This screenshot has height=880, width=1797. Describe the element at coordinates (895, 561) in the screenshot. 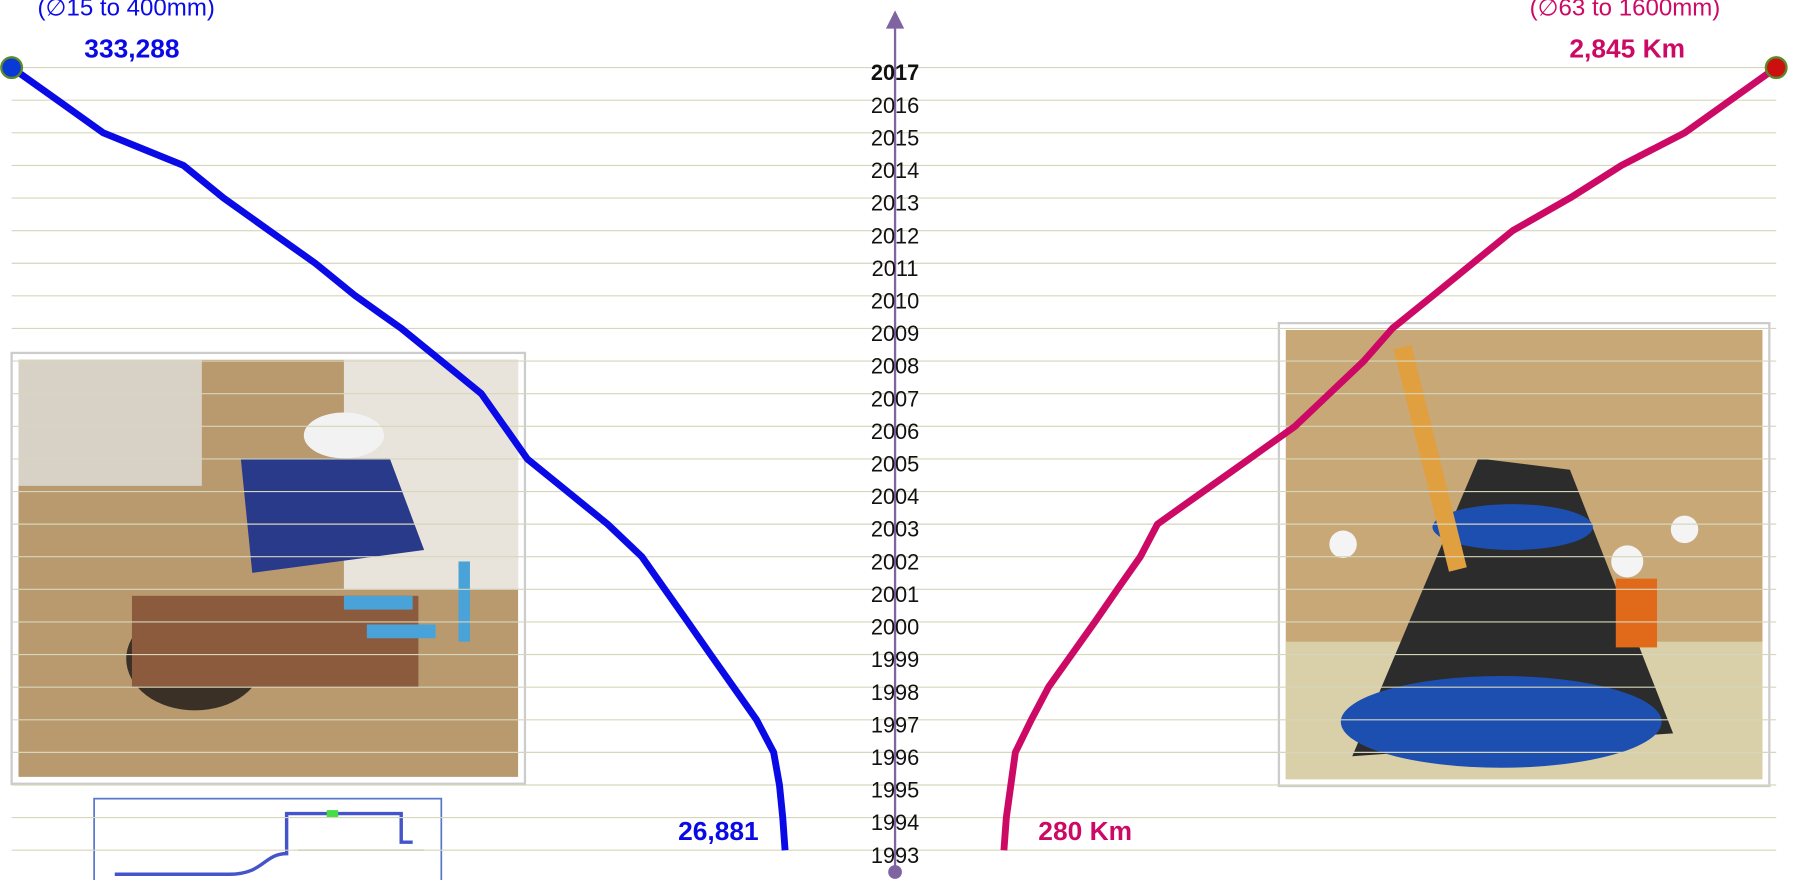

I see `y-tick-label: 2002` at that location.